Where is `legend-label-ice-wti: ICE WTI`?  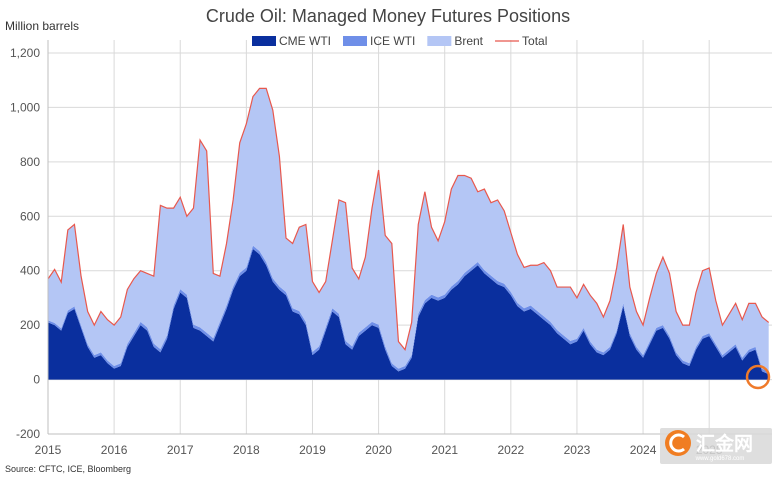
legend-label-ice-wti: ICE WTI is located at coordinates (392, 41).